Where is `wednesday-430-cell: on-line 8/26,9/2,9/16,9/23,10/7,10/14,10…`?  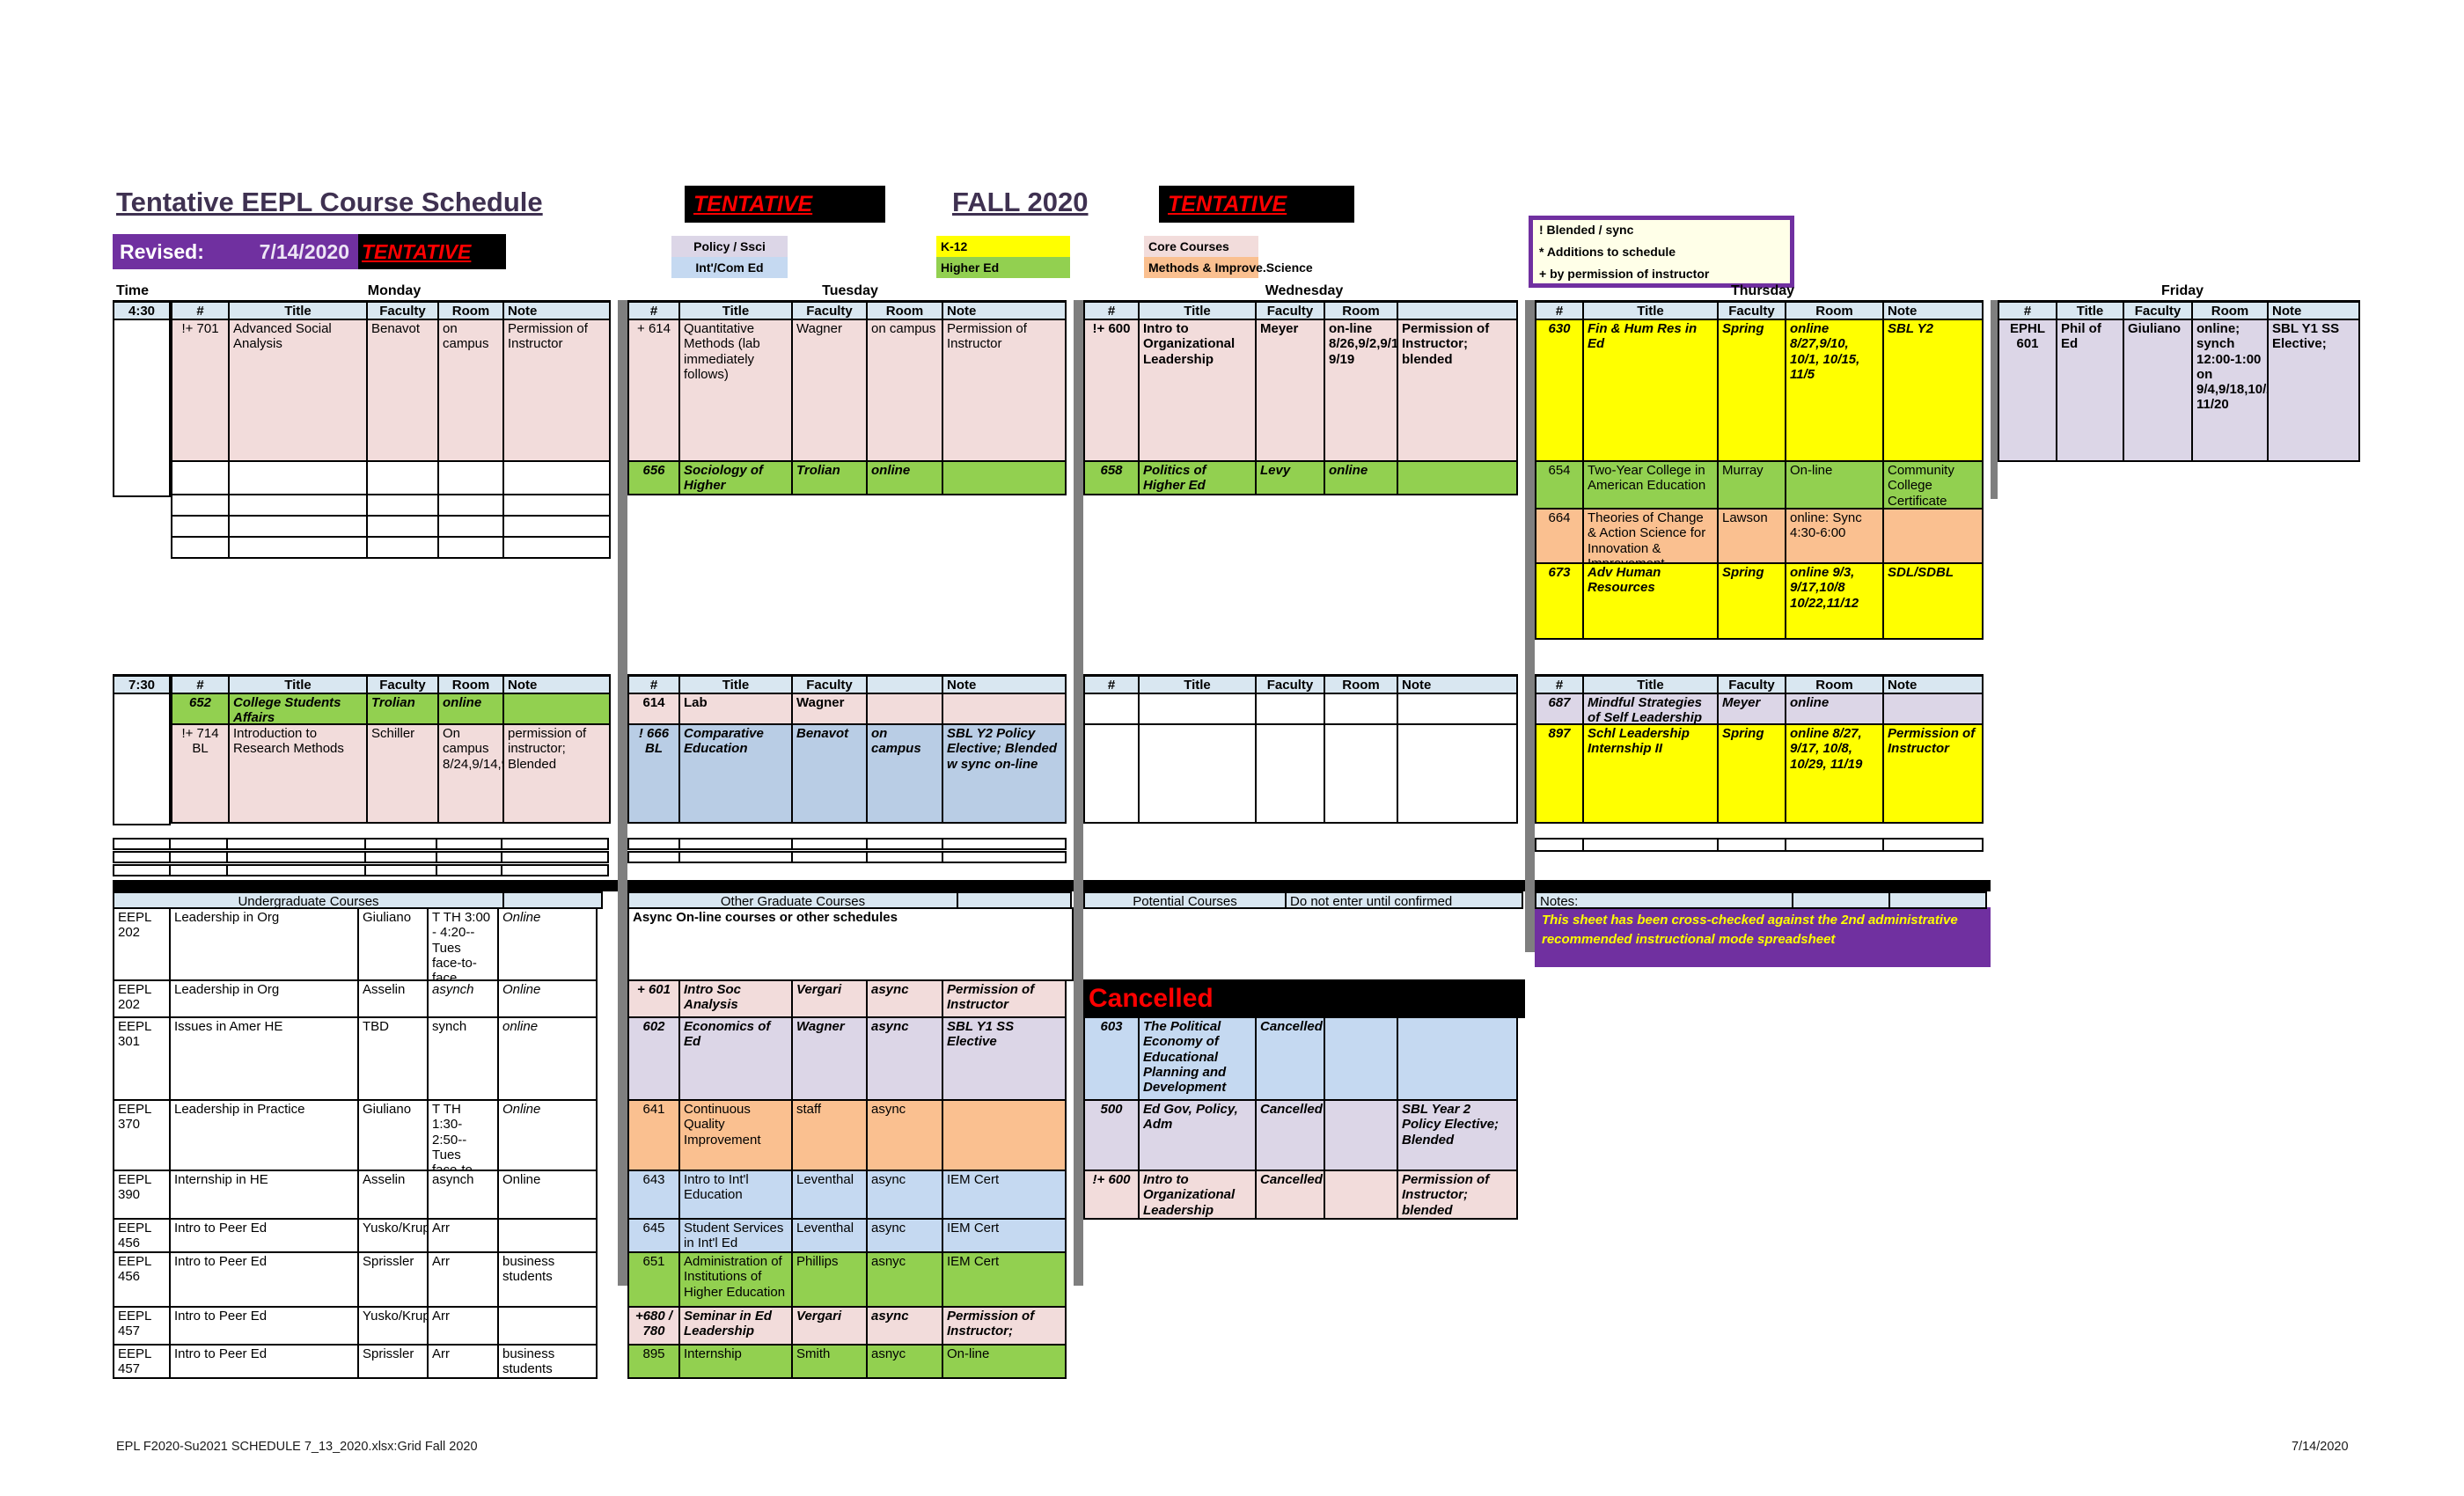
wednesday-430-cell: on-line 8/26,9/2,9/16,9/23,10/7,10/14,10… is located at coordinates (1361, 391).